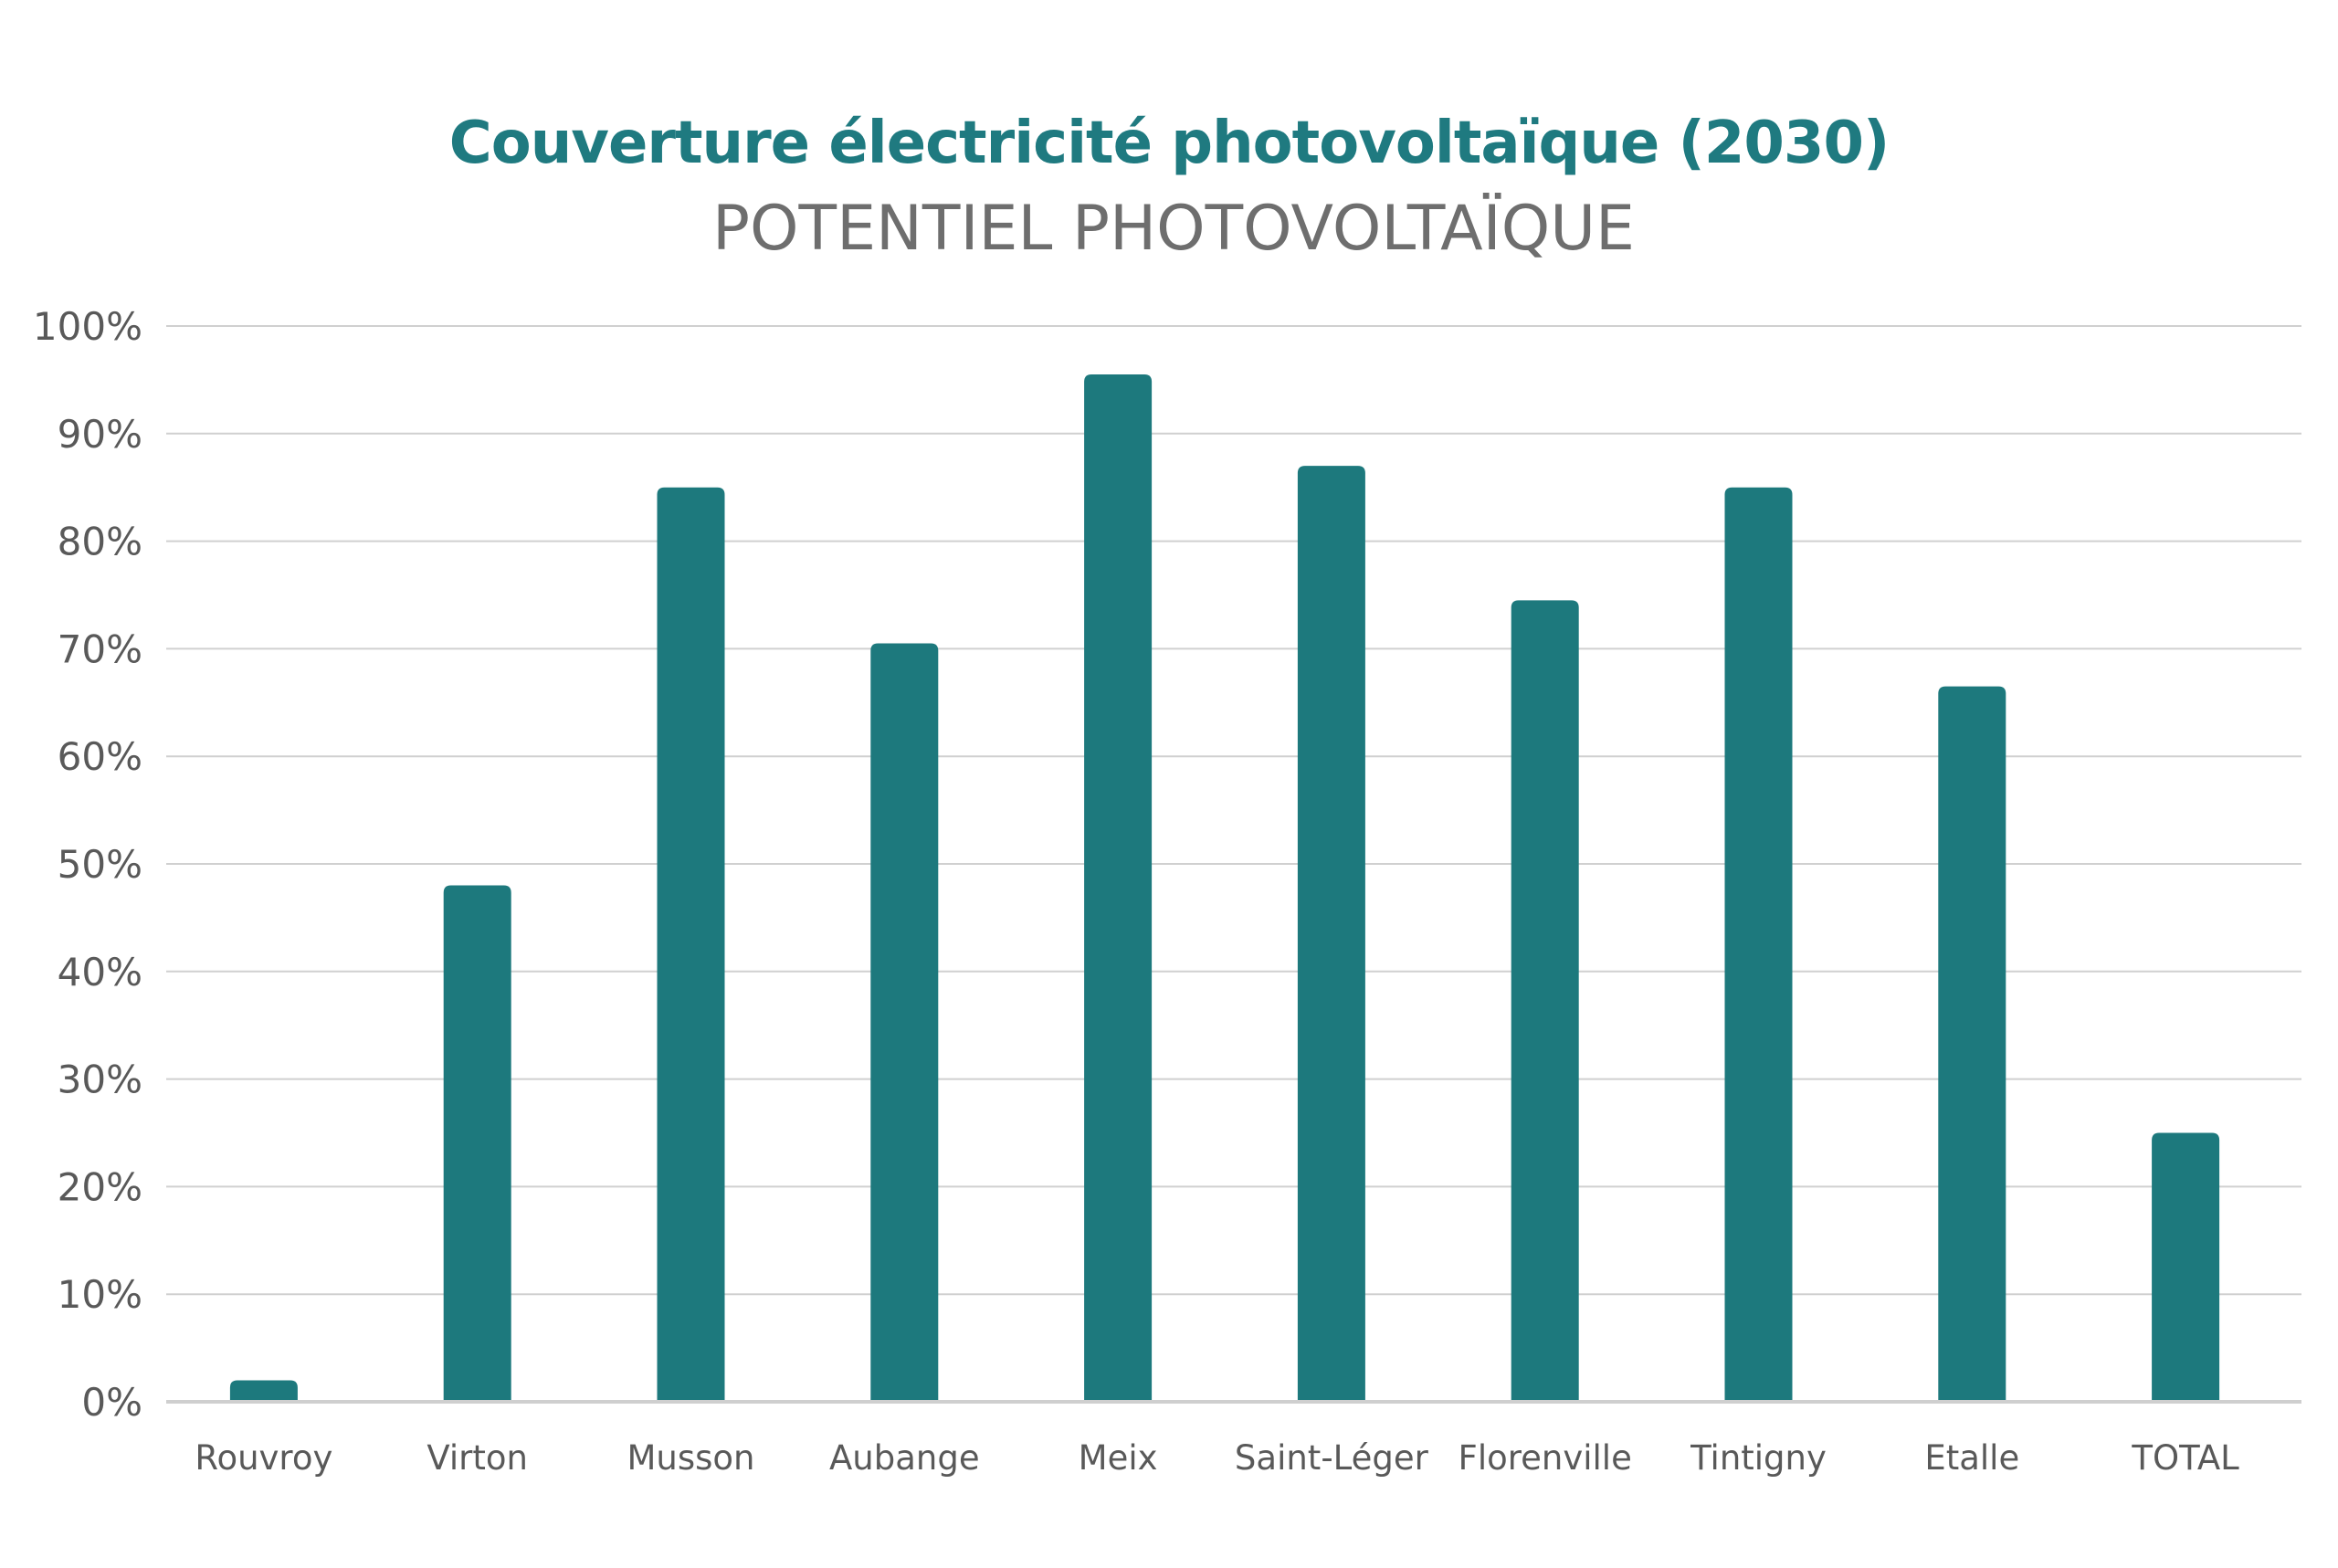 This screenshot has width=2338, height=1568. What do you see at coordinates (904, 1022) in the screenshot?
I see `bar-aubange` at bounding box center [904, 1022].